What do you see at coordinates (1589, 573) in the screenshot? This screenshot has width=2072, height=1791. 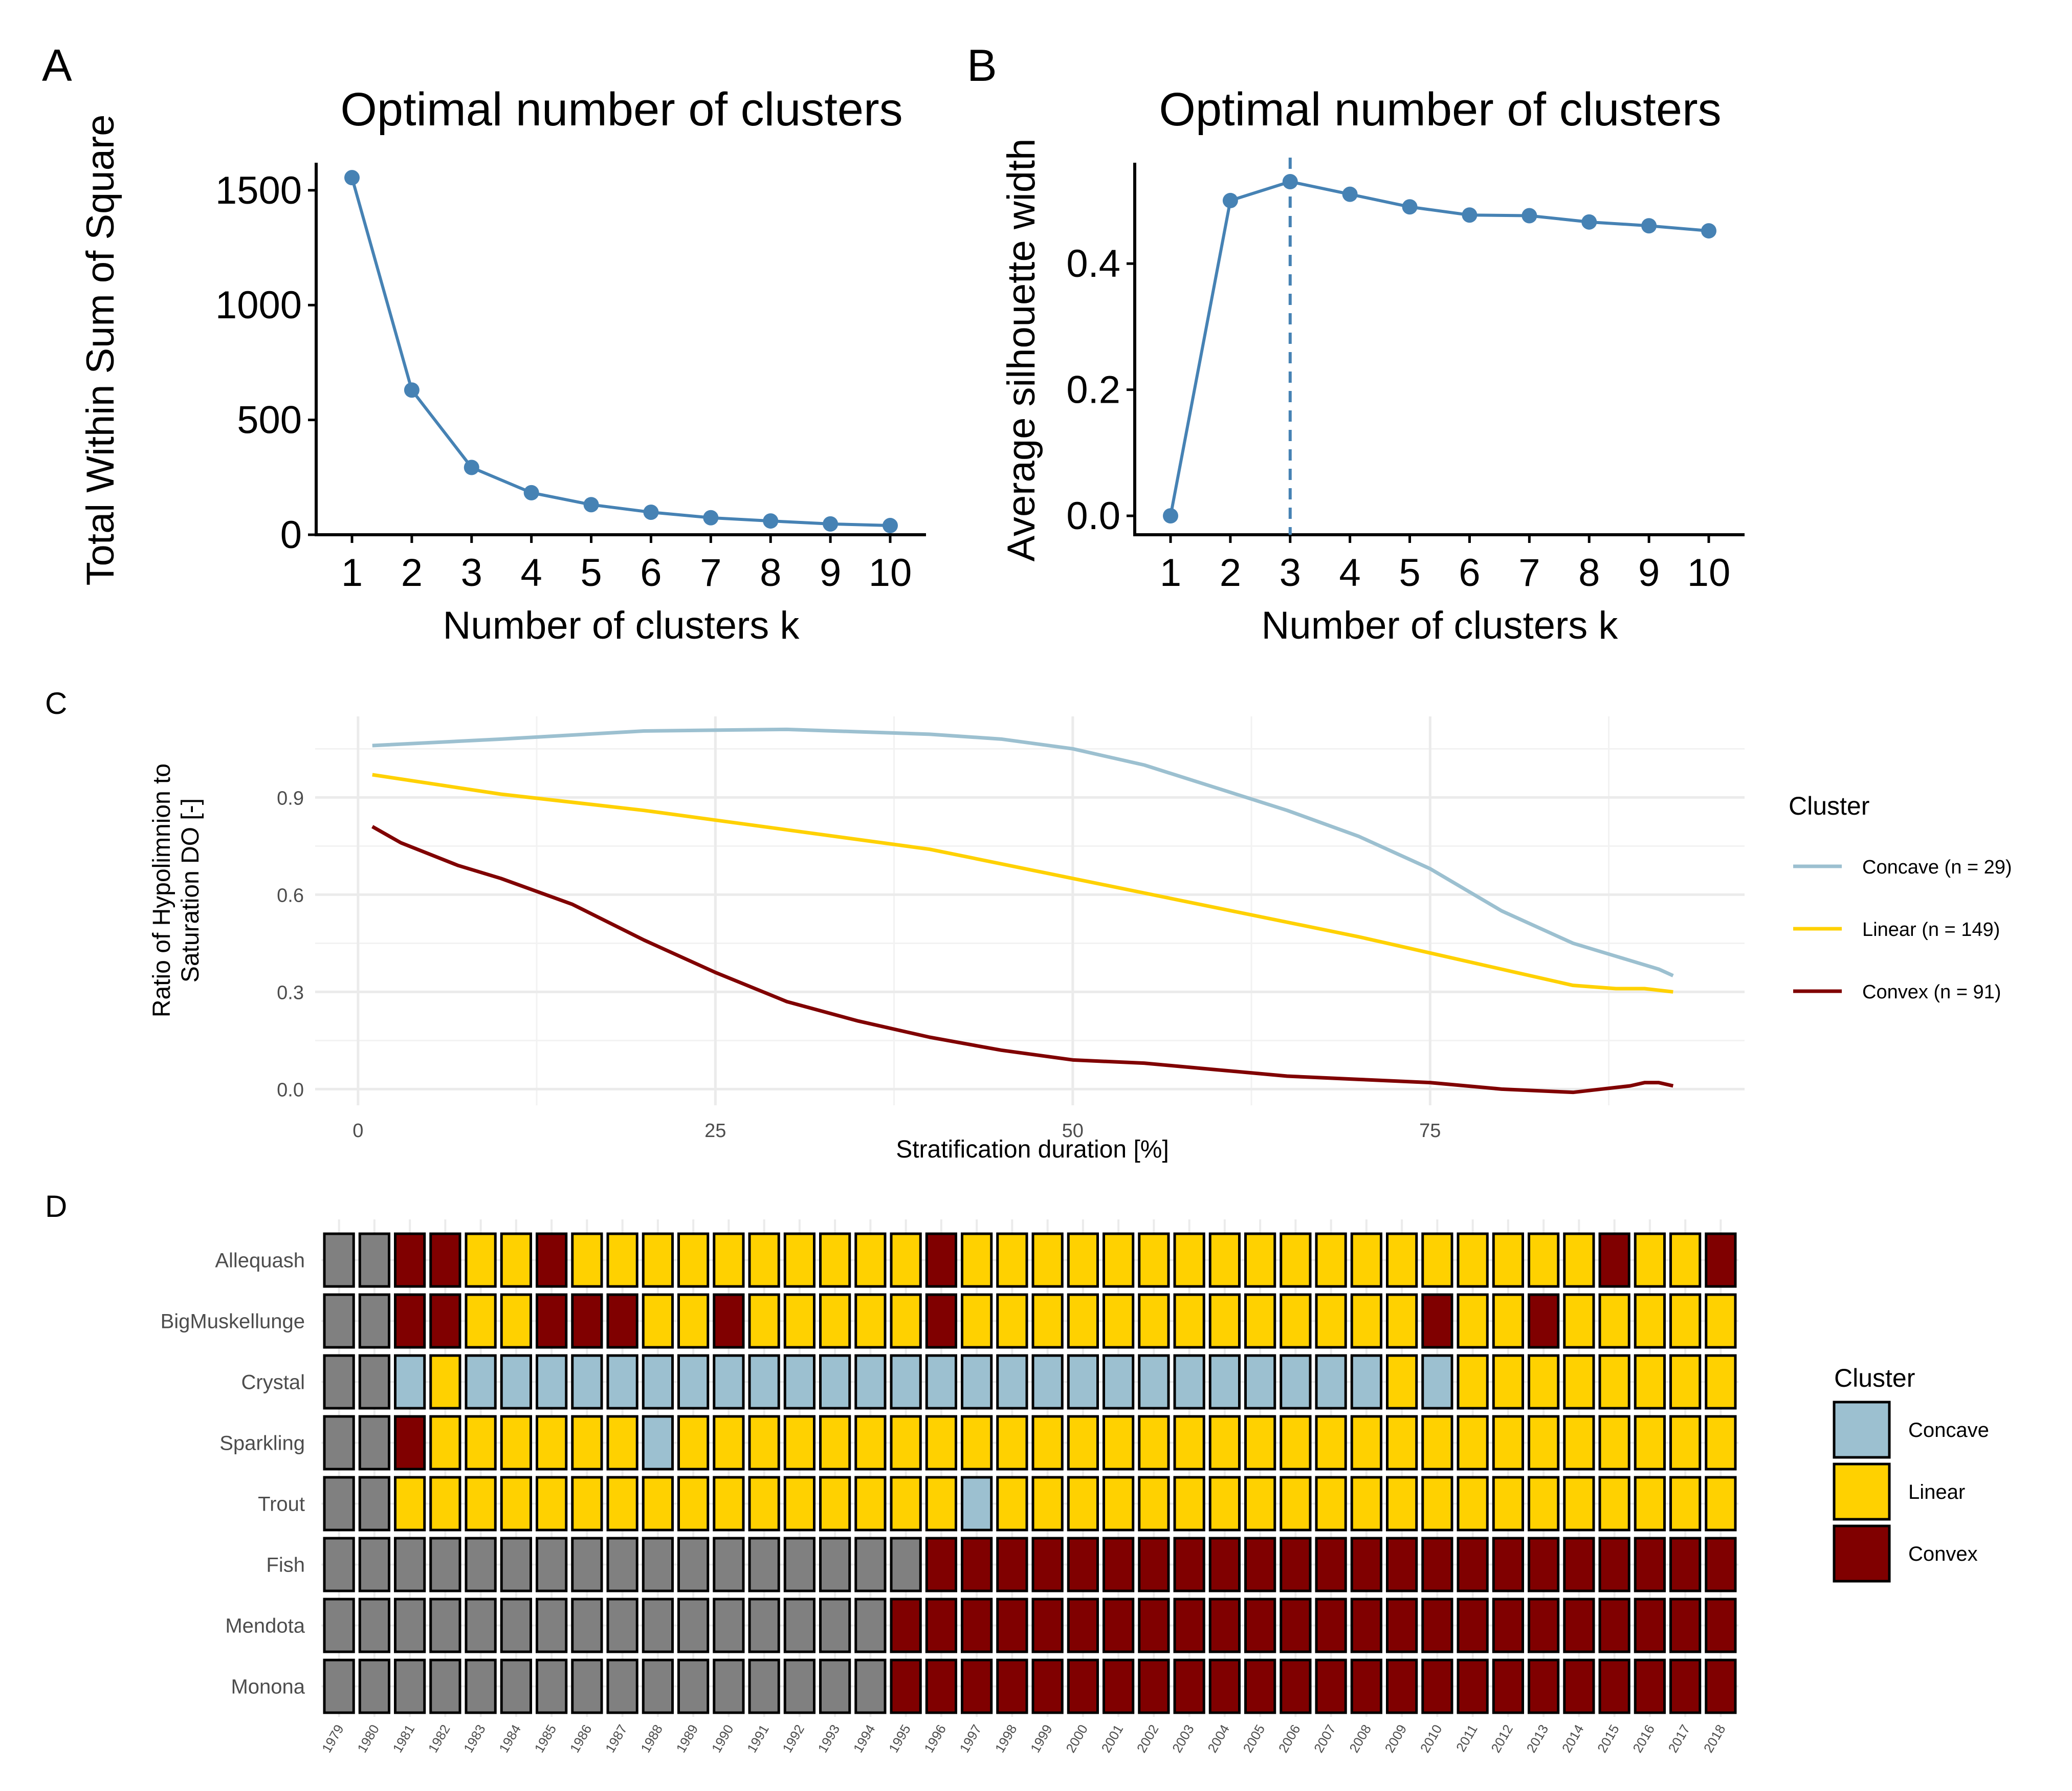 I see `x-tick-label: 8` at bounding box center [1589, 573].